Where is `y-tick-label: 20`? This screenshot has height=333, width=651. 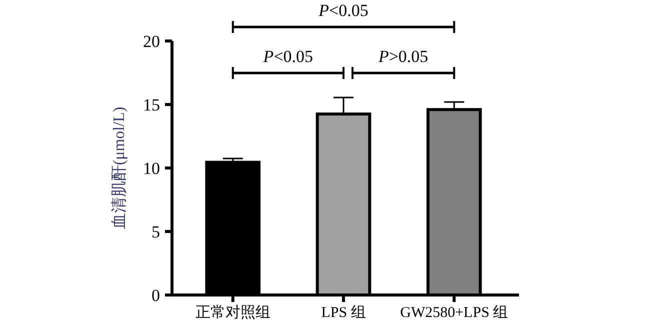 y-tick-label: 20 is located at coordinates (151, 41).